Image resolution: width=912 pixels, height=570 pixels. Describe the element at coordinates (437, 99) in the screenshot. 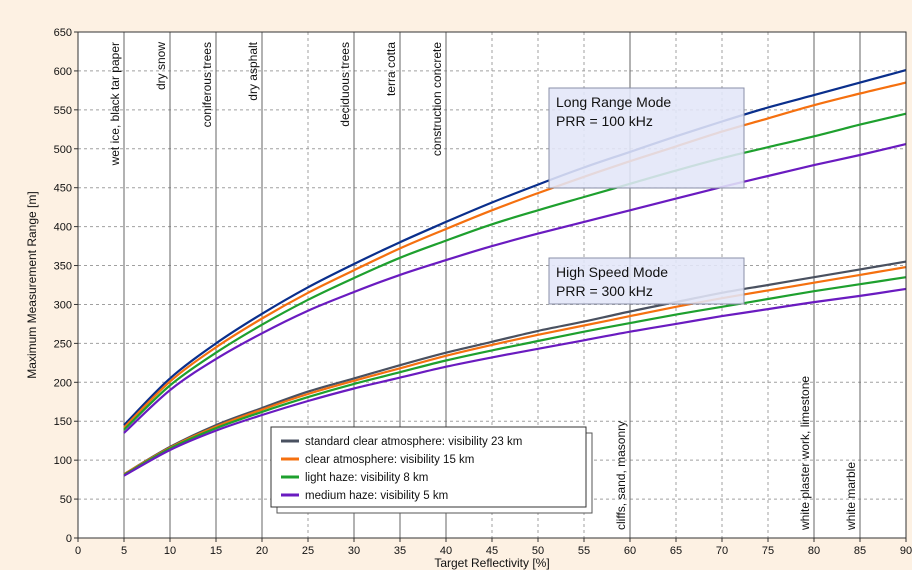

I see `material-label: construction concrete` at that location.